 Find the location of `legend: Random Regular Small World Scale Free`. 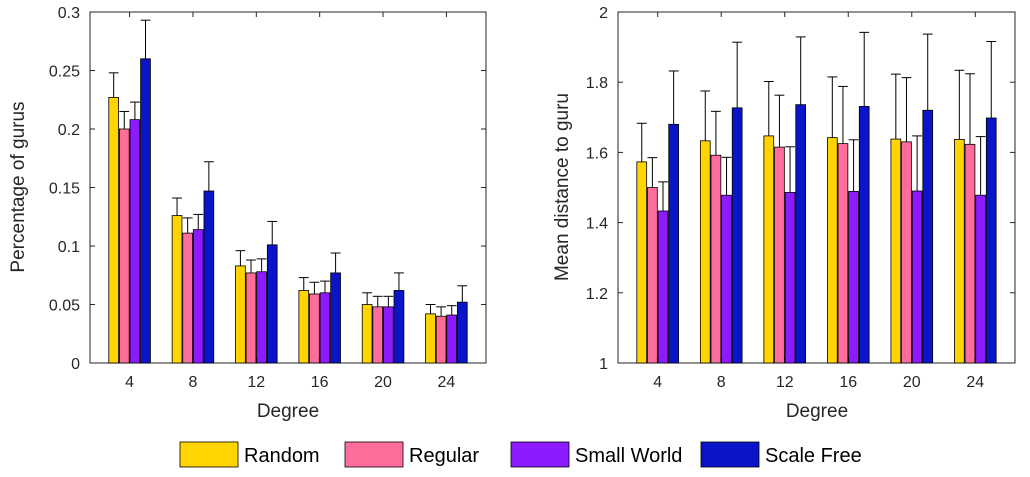

legend: Random Regular Small World Scale Free is located at coordinates (519, 454).